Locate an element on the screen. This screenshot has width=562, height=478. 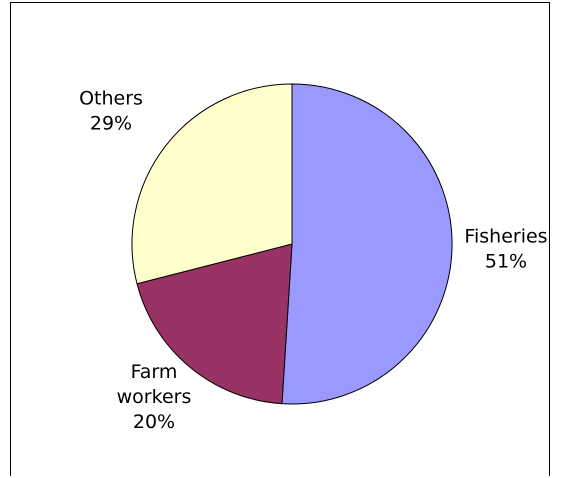
slice-label-1: Farm workers 20% is located at coordinates (154, 397).